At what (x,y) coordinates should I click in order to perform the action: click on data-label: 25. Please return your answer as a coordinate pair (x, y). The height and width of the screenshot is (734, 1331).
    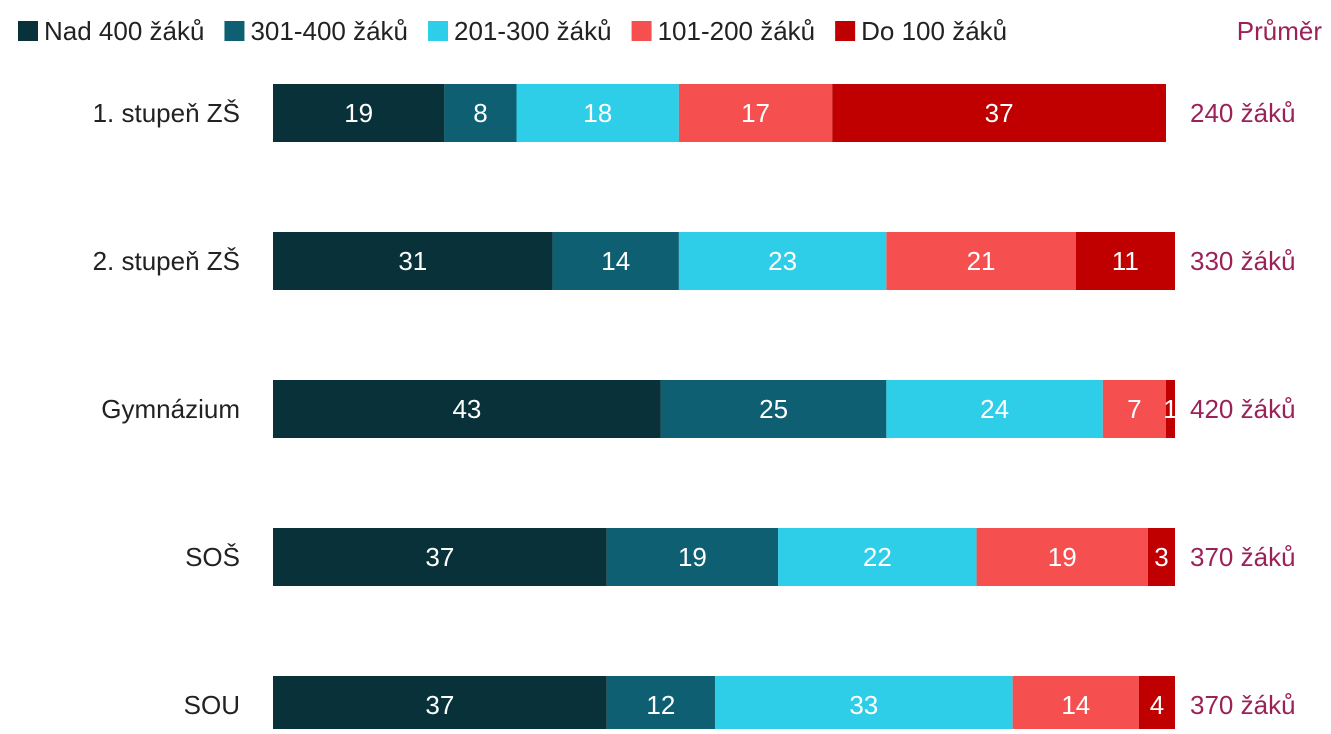
    Looking at the image, I should click on (773, 409).